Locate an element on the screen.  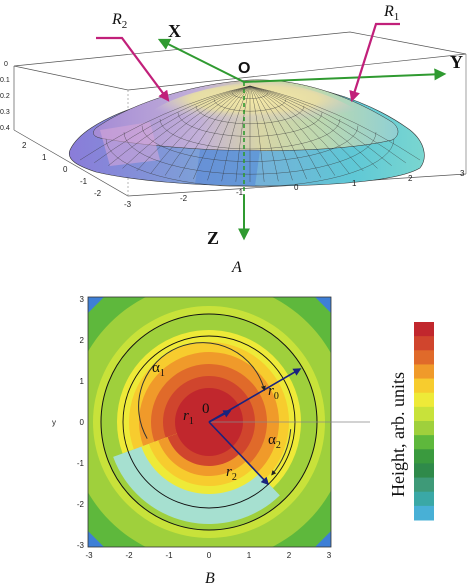
left-tick-0: 2 is located at coordinates (24, 145).